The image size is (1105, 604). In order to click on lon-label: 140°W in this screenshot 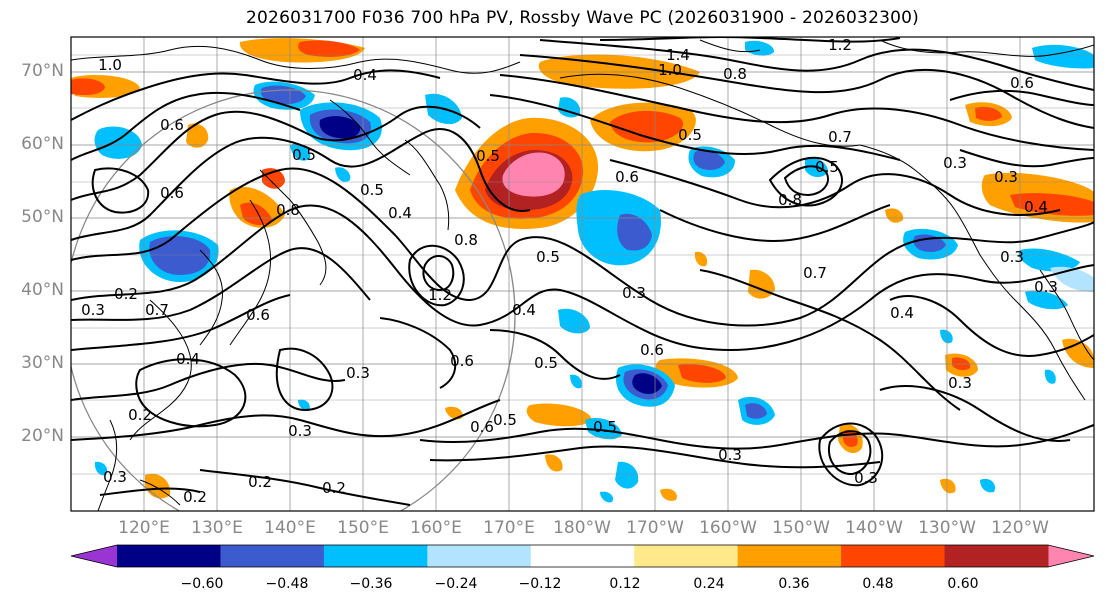, I will do `click(874, 528)`.